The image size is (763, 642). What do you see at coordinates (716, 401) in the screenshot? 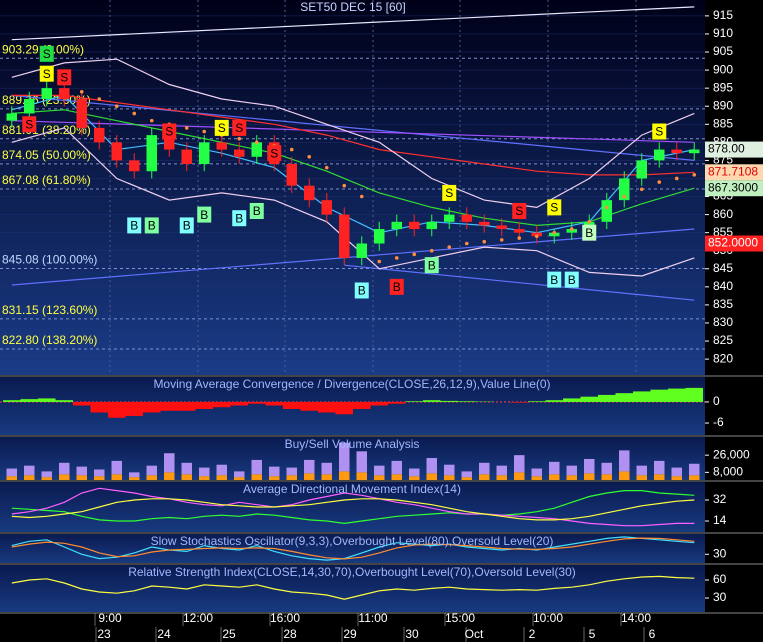
I see `y-tick-label: 0` at bounding box center [716, 401].